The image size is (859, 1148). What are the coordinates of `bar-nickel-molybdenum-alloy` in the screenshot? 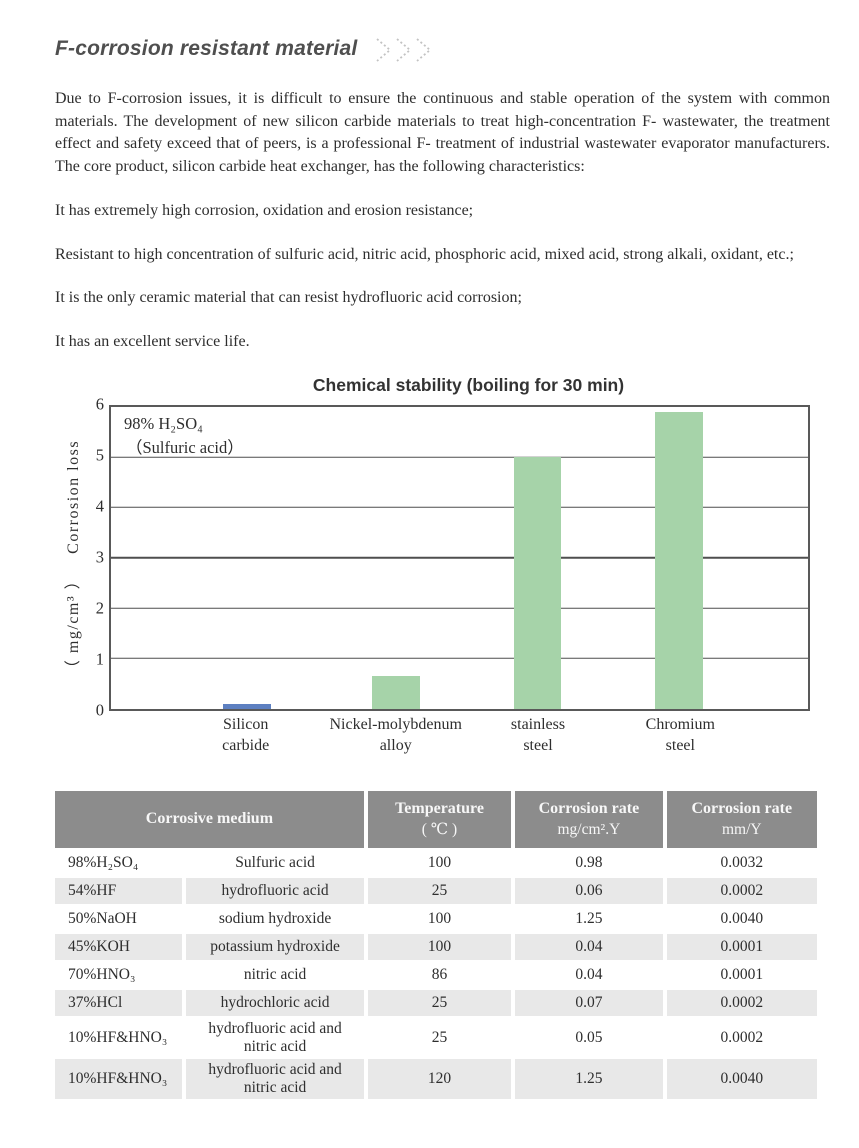 It's located at (396, 692).